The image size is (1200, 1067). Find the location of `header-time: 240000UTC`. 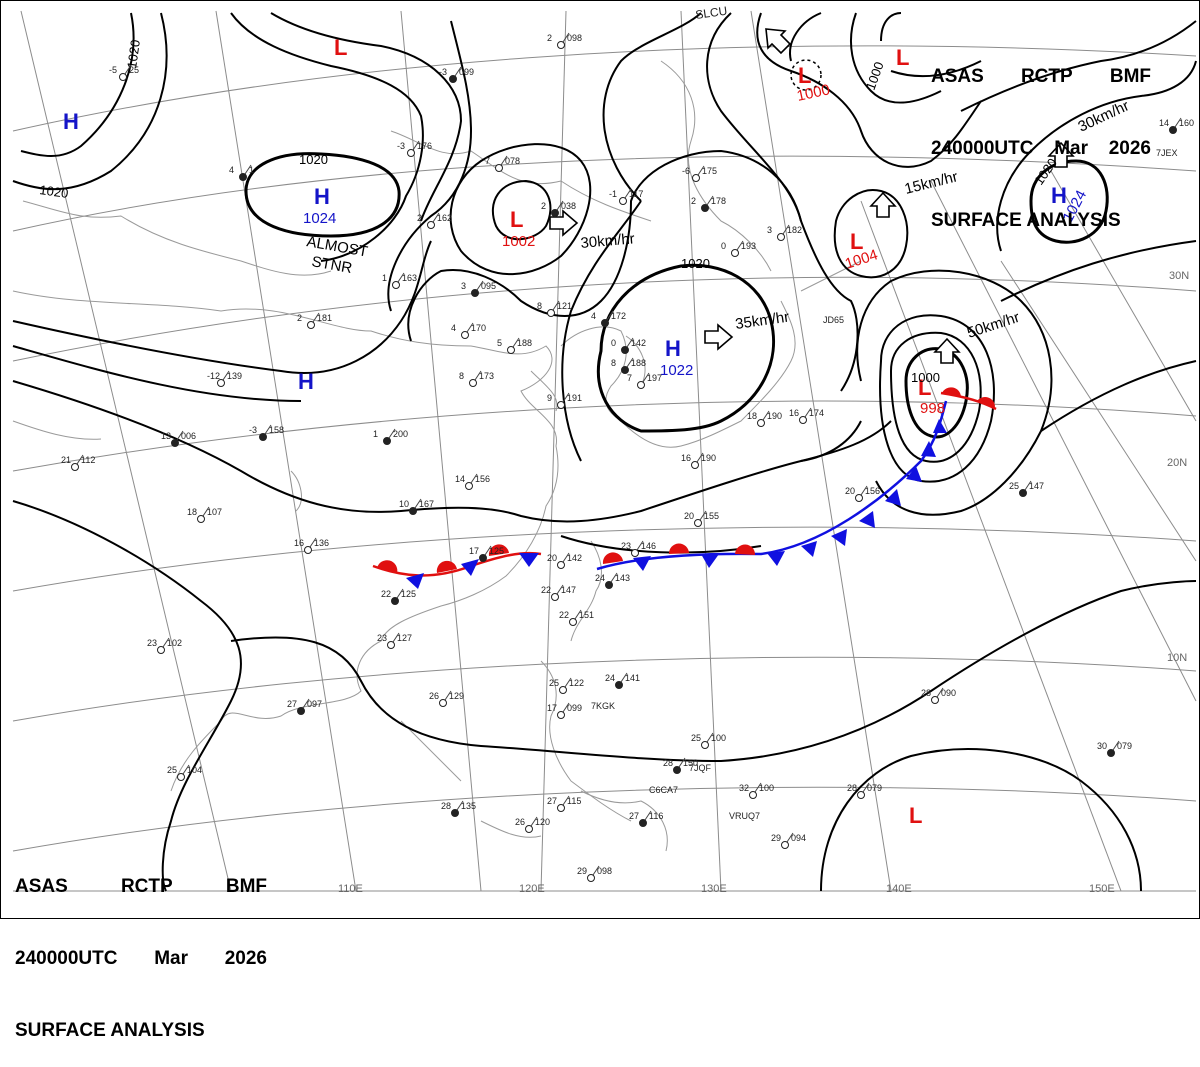

header-time: 240000UTC is located at coordinates (66, 958).